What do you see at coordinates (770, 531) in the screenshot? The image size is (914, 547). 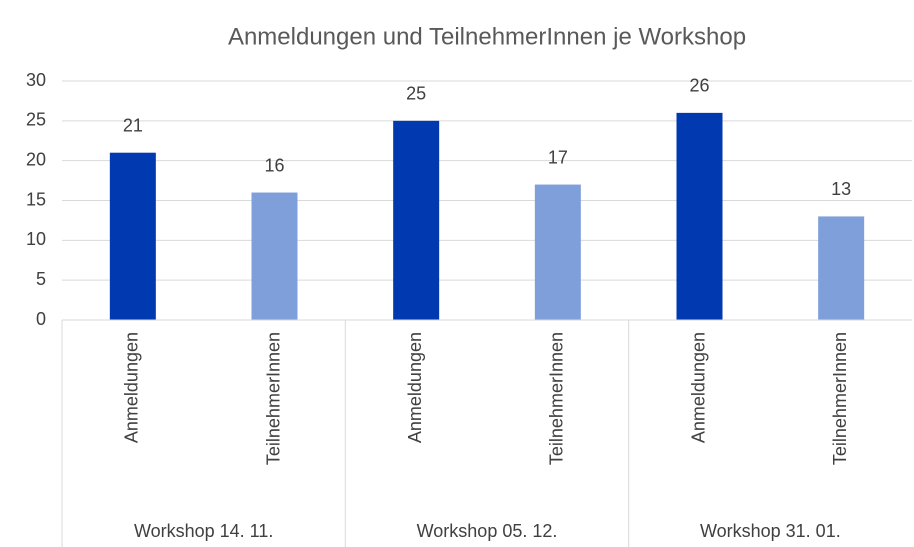 I see `x-group-label: Workshop 31. 01.` at bounding box center [770, 531].